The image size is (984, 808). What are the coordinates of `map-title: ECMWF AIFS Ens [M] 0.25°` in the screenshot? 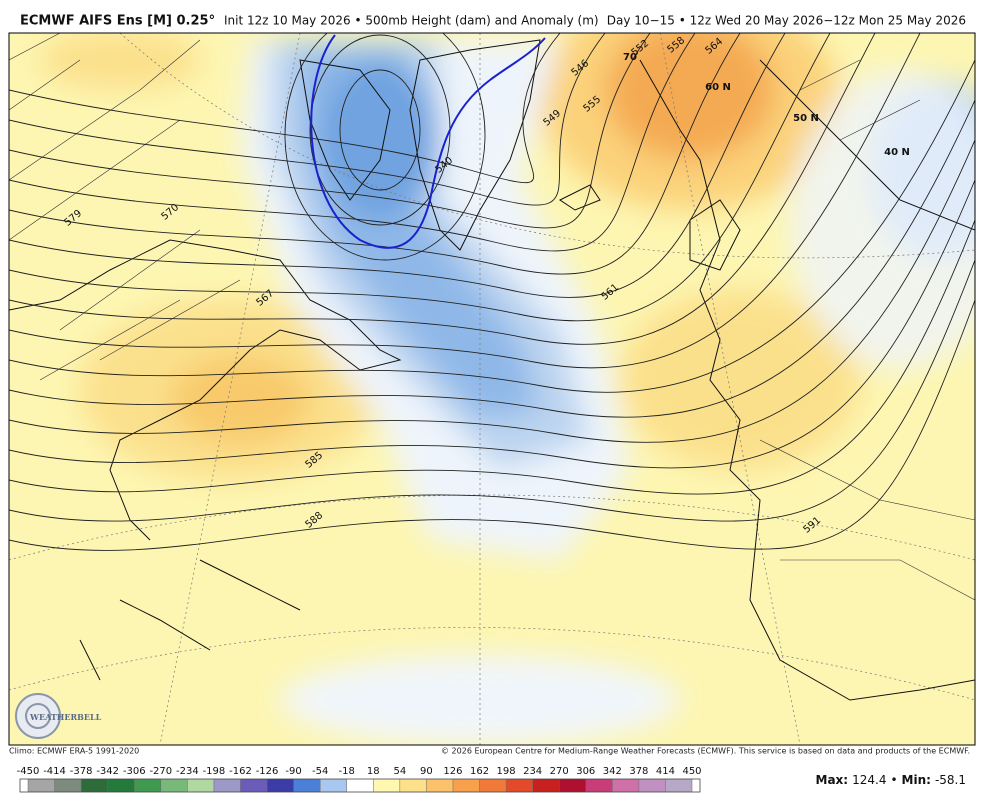 It's located at (117, 21).